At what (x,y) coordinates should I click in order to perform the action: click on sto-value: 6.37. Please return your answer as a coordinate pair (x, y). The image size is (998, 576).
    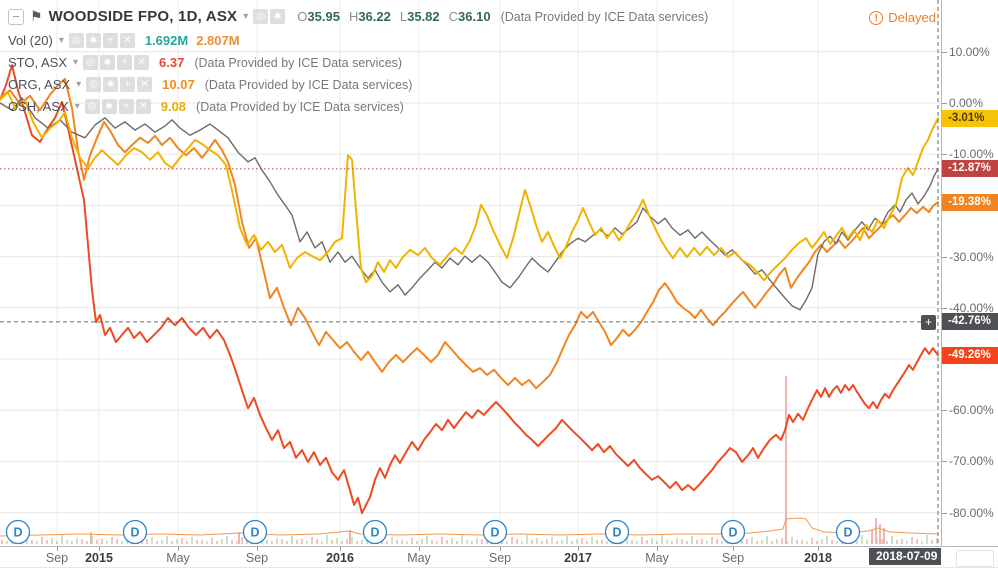
    Looking at the image, I should click on (172, 62).